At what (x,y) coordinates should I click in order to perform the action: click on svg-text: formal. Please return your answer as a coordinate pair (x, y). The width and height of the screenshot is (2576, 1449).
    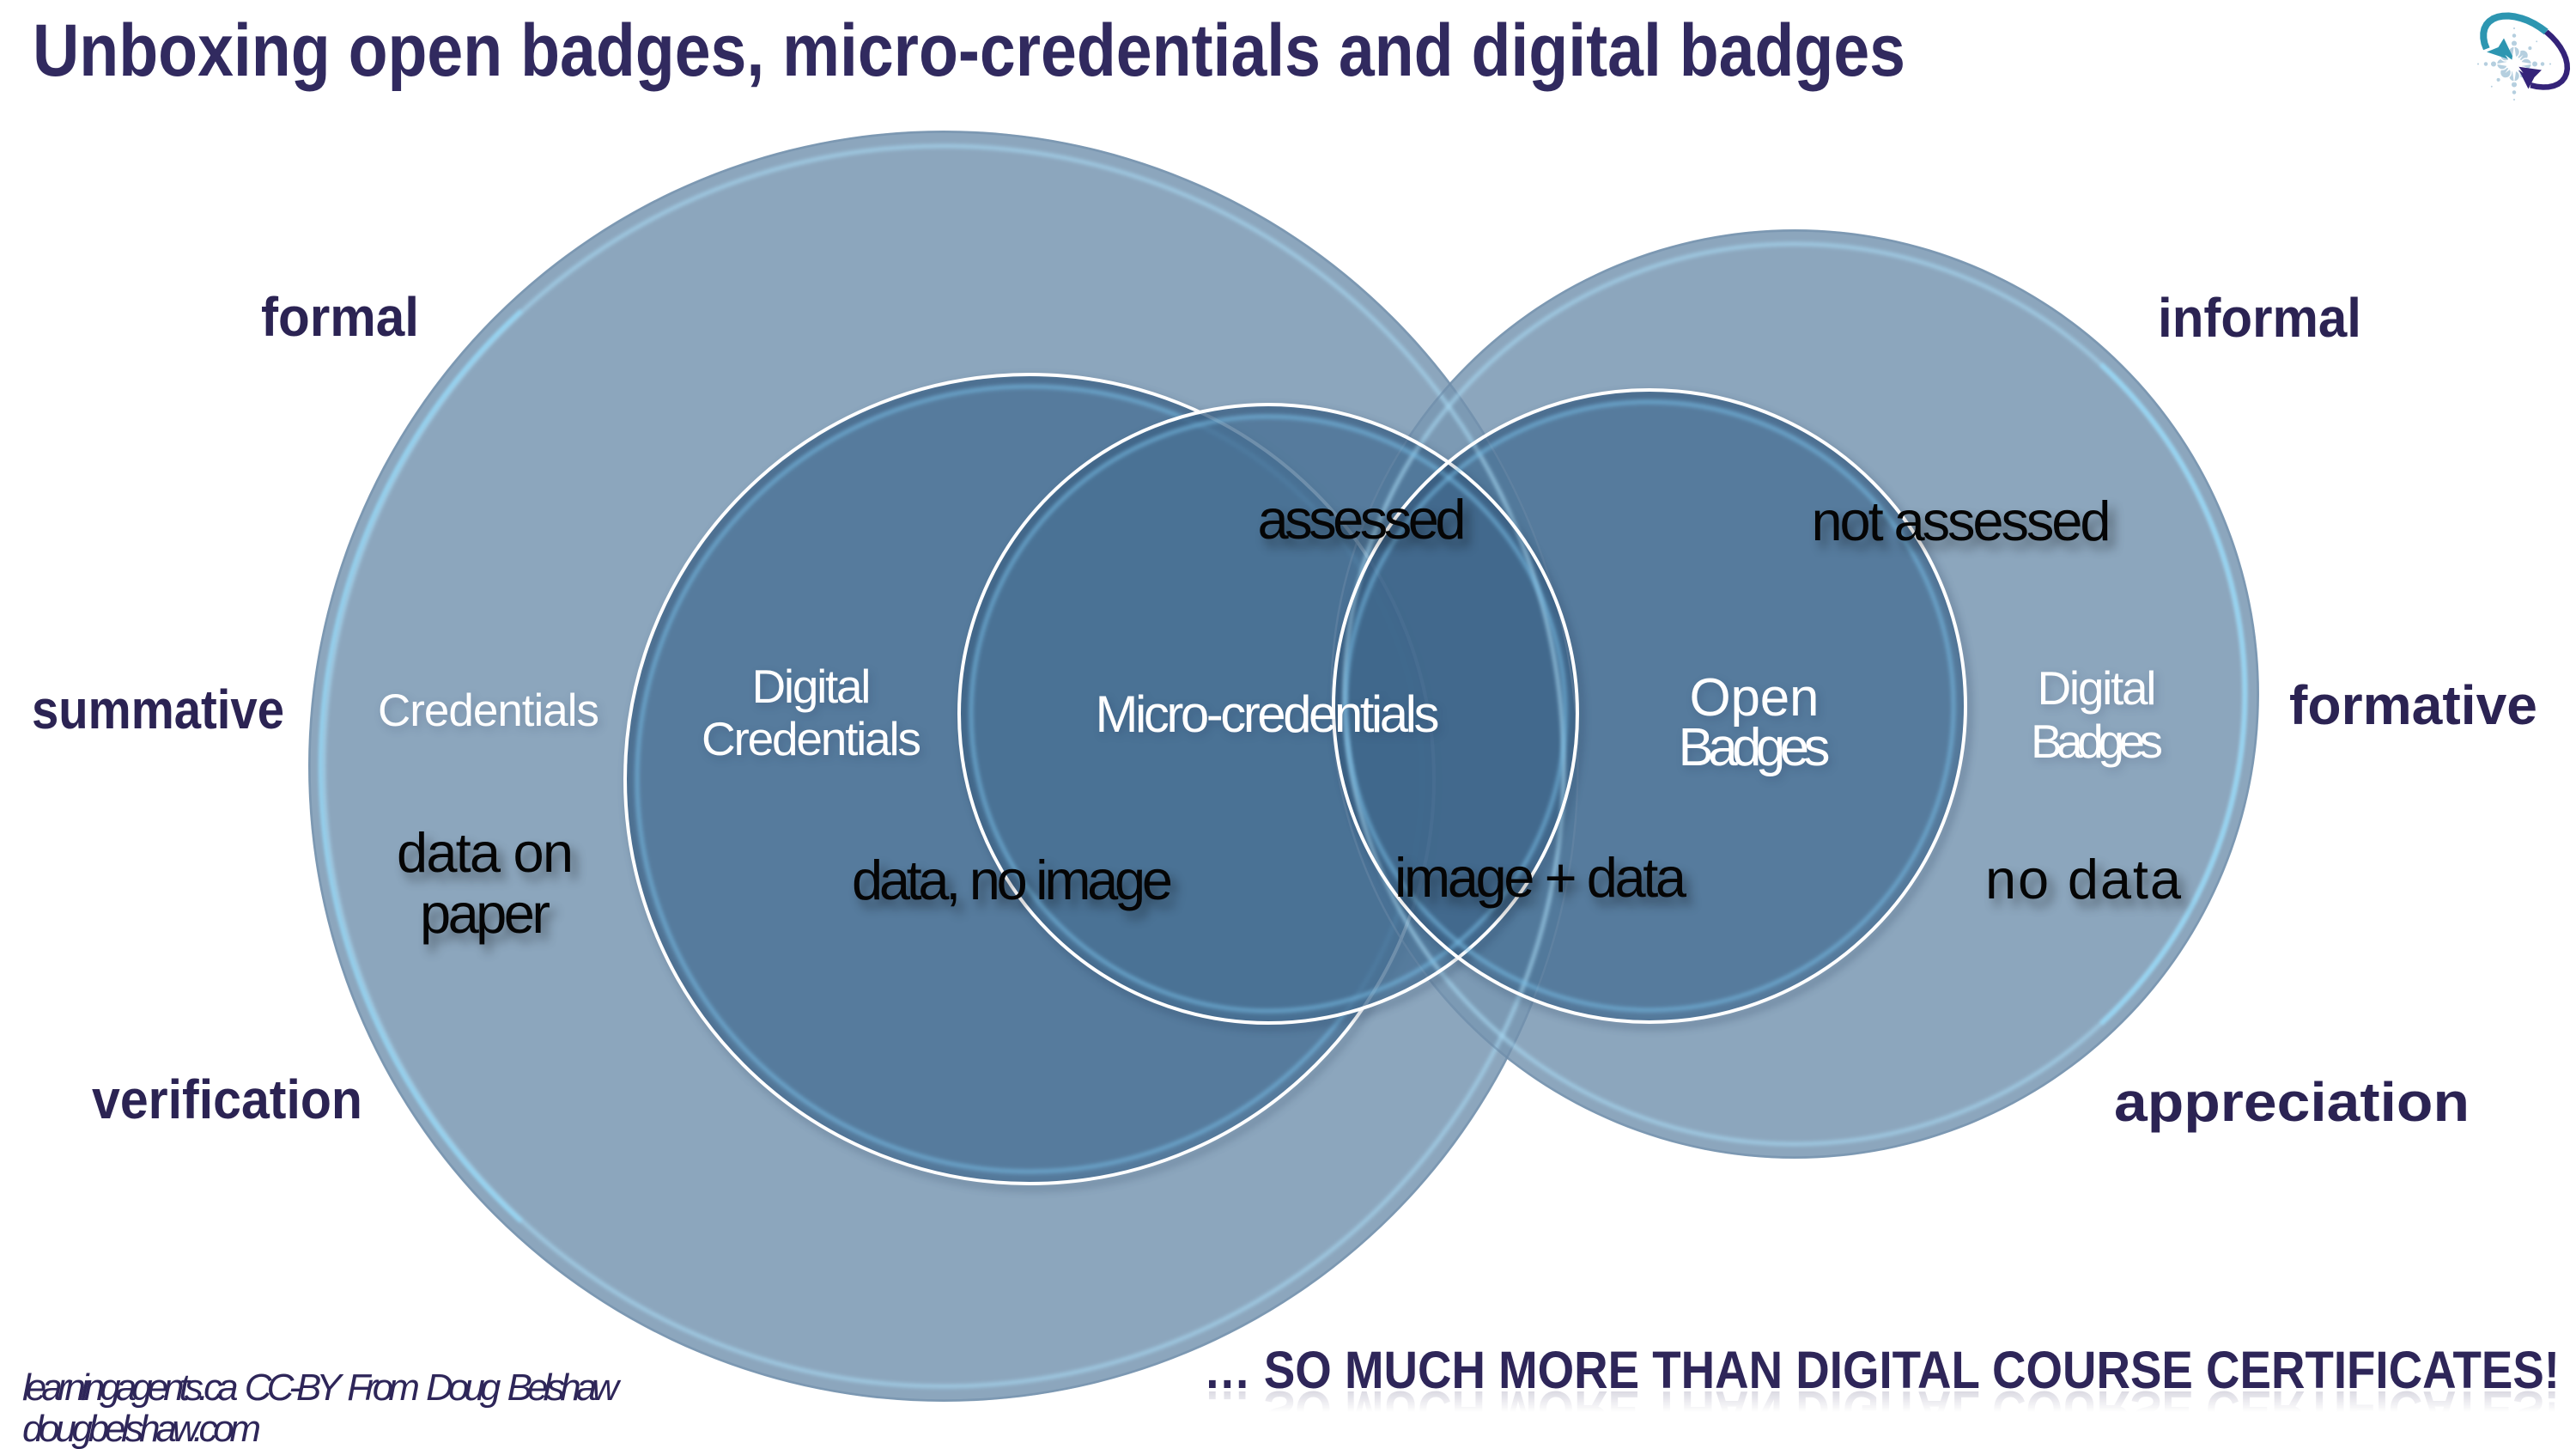
    Looking at the image, I should click on (340, 317).